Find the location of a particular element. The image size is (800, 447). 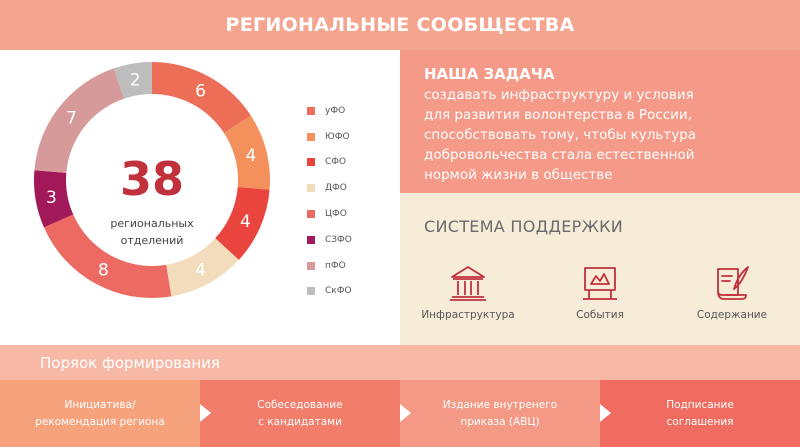

process-title: Поряок формирования is located at coordinates (130, 362).